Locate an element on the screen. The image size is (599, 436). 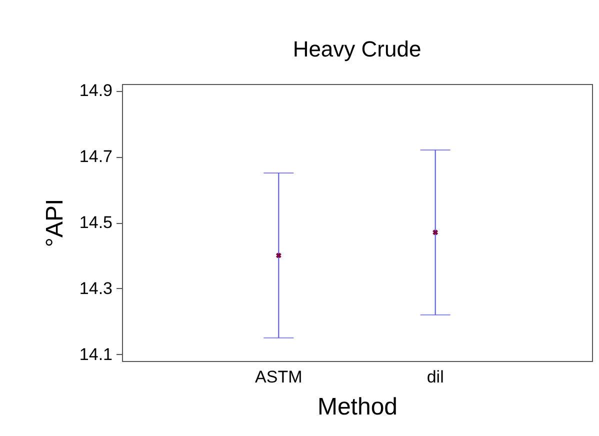
x-tick-label: dil is located at coordinates (435, 377).